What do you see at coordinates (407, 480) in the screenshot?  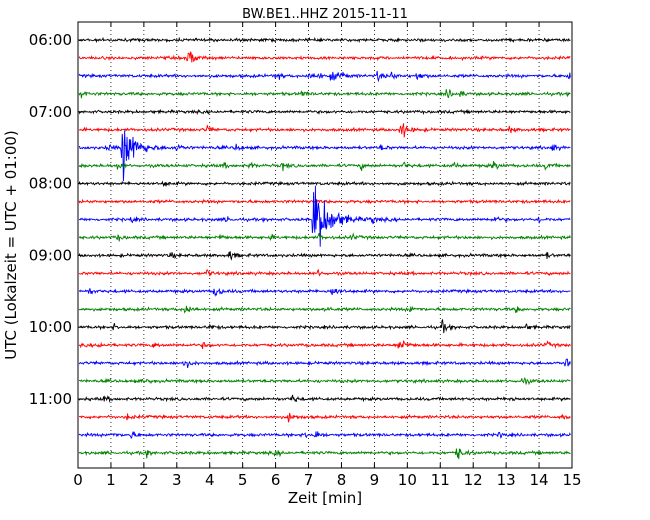 I see `x-tick-label: 10` at bounding box center [407, 480].